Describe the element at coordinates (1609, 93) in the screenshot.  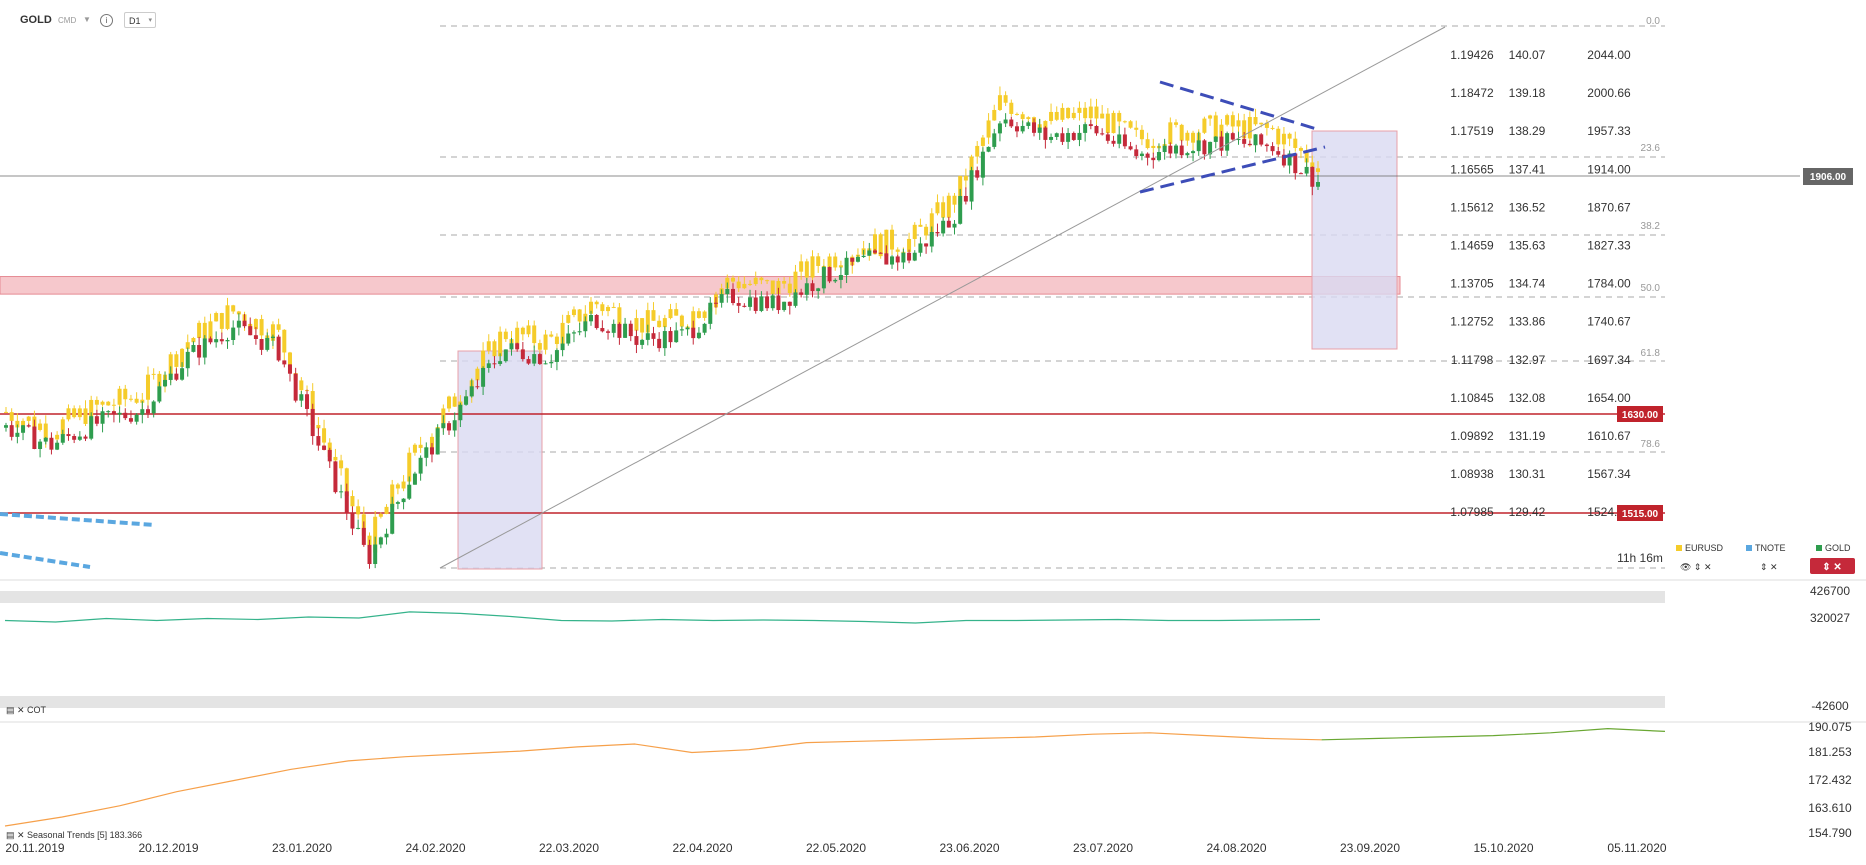
I see `gold-tick-label: 2000.66` at that location.